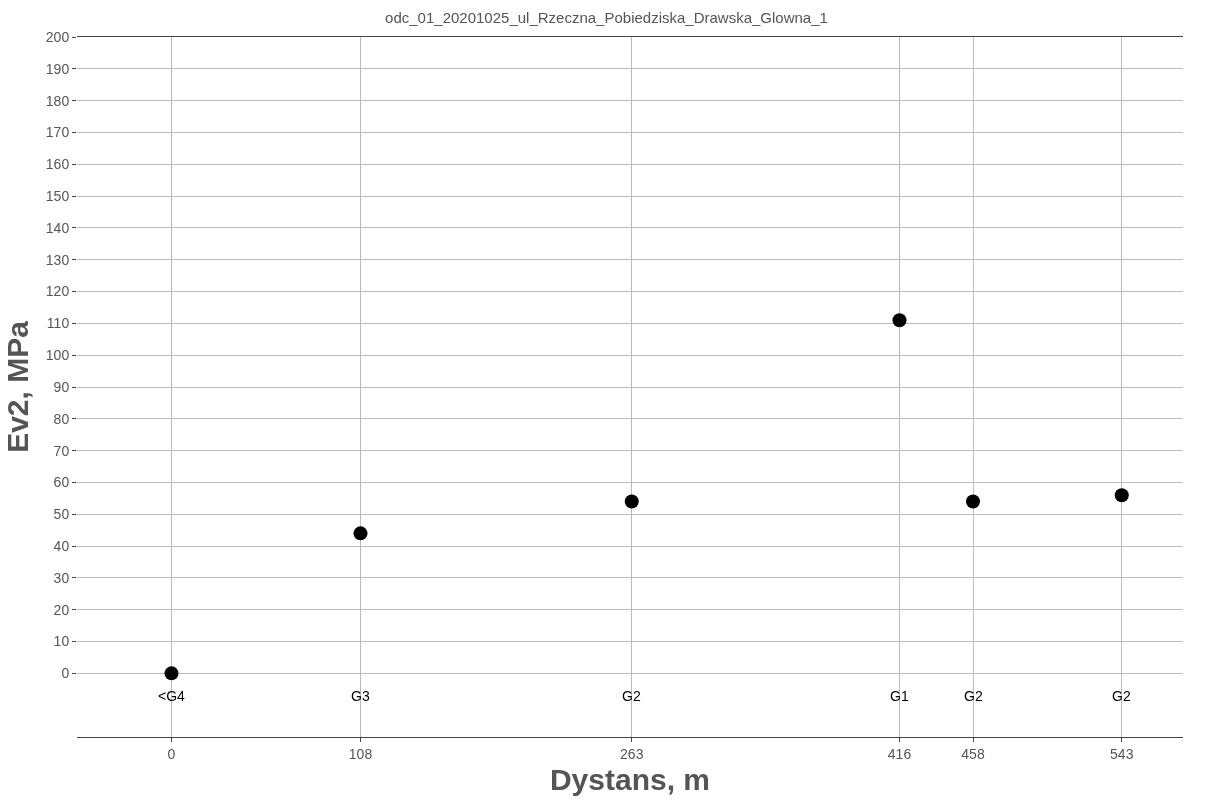  Describe the element at coordinates (57, 227) in the screenshot. I see `y-tick-label: 140` at that location.